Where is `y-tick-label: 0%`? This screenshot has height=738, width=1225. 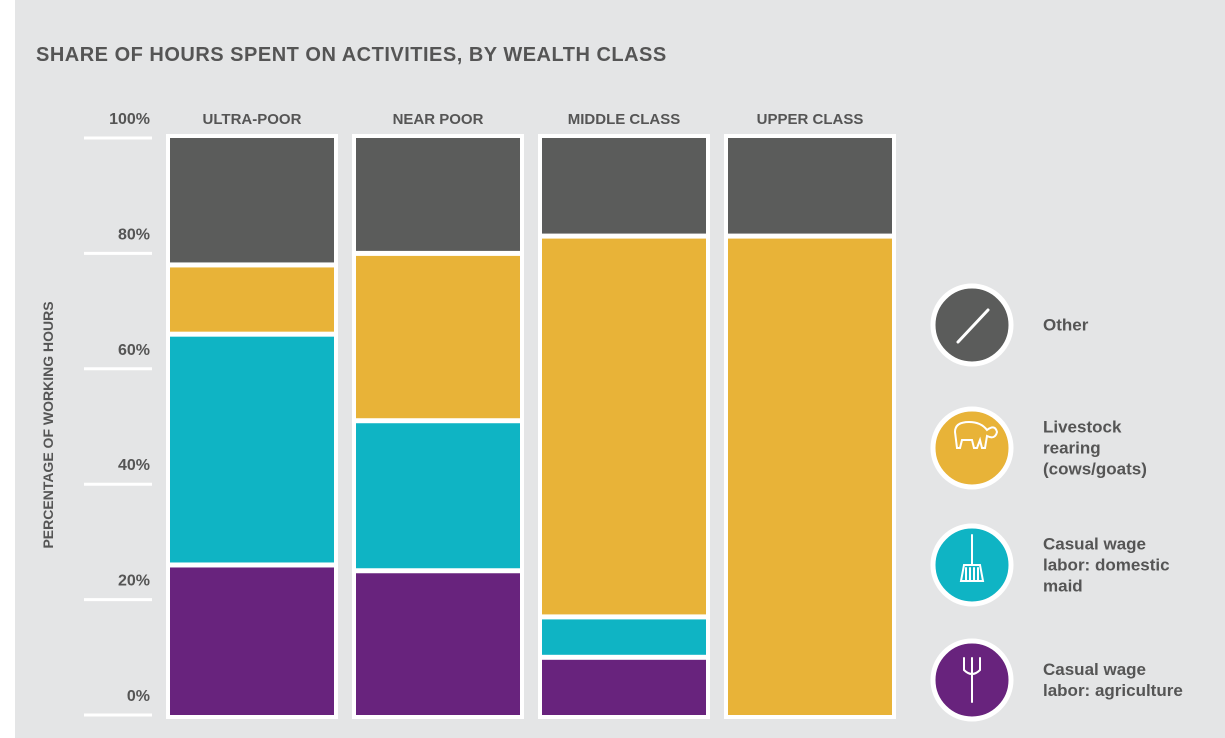 y-tick-label: 0% is located at coordinates (138, 696).